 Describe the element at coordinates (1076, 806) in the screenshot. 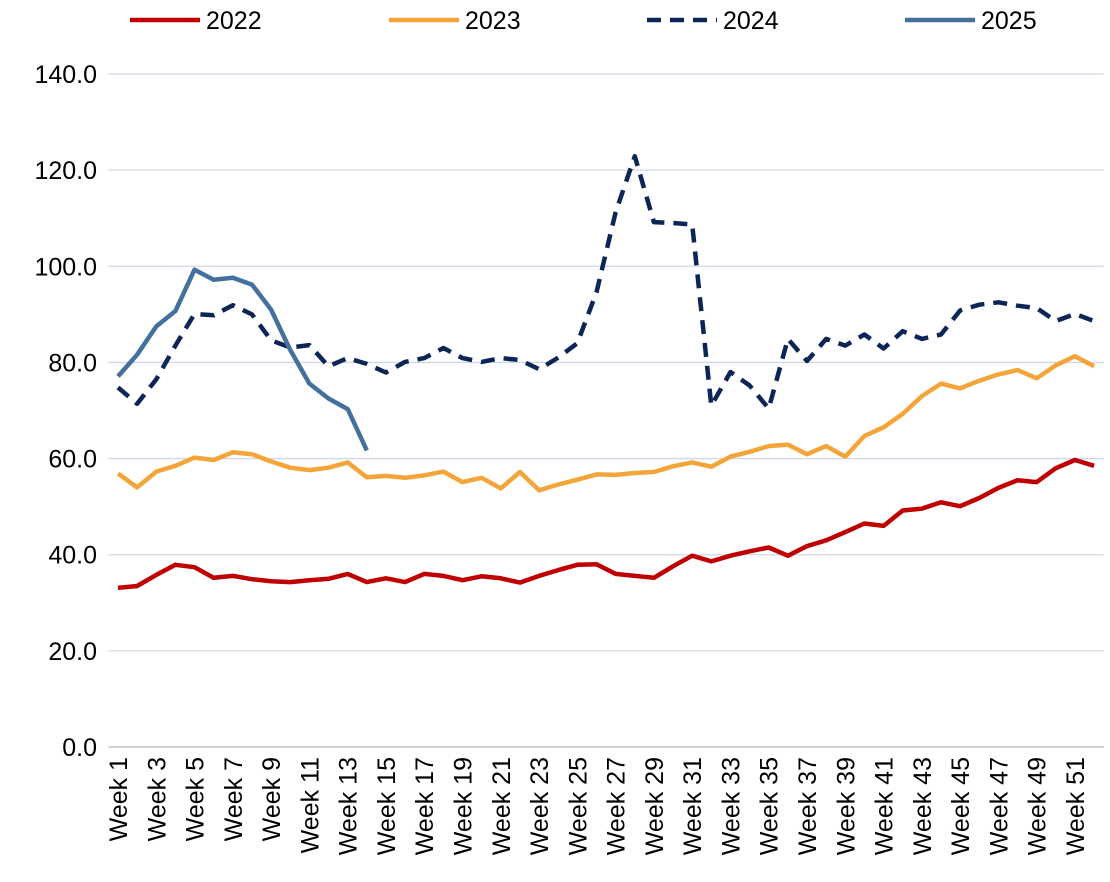

I see `x-tick-label: Week 51` at that location.